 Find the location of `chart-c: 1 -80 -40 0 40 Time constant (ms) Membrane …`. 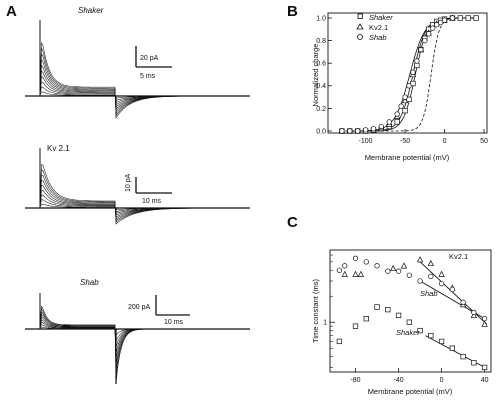

chart-c: 1 -80 -40 0 40 Time constant (ms) Membrane … is located at coordinates (401, 322).